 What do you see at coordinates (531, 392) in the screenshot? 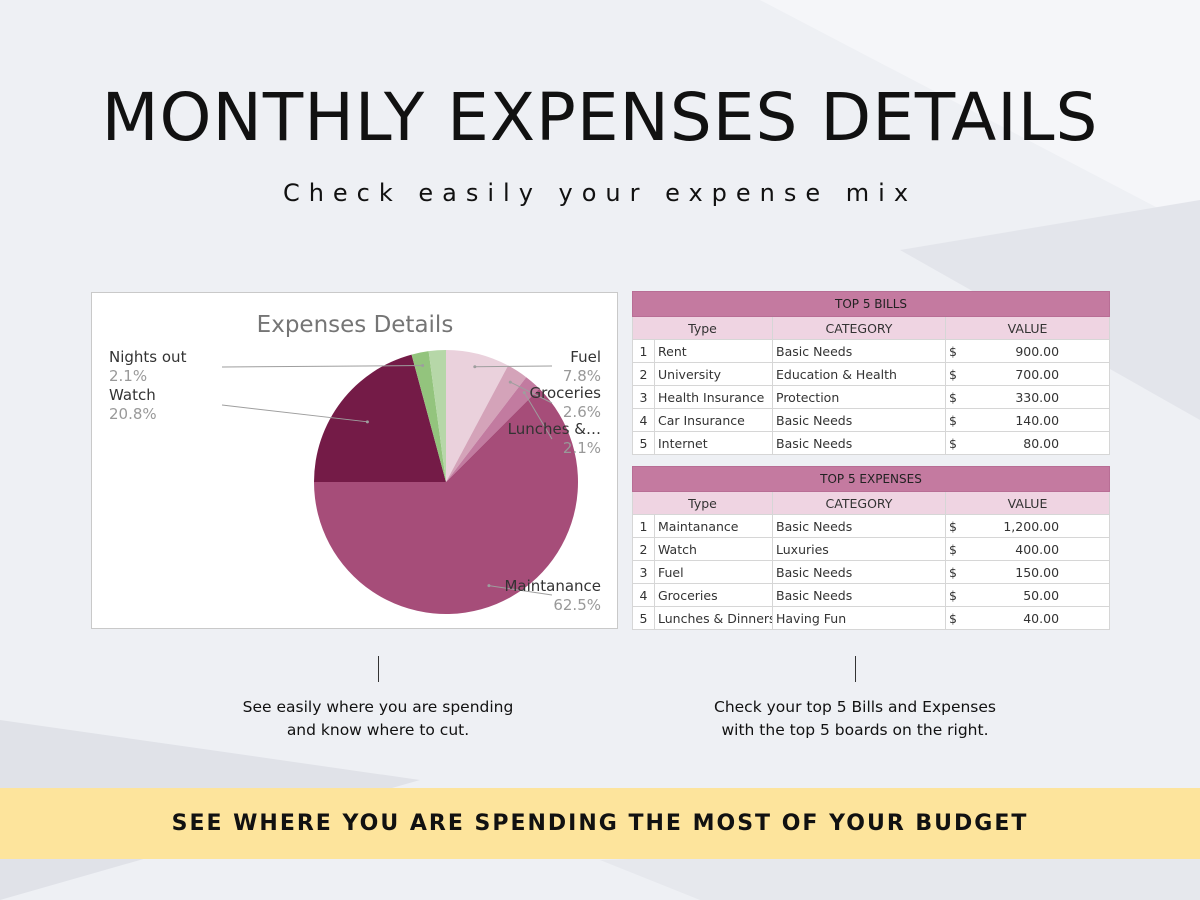
I see `leader-line-groceries` at bounding box center [531, 392].